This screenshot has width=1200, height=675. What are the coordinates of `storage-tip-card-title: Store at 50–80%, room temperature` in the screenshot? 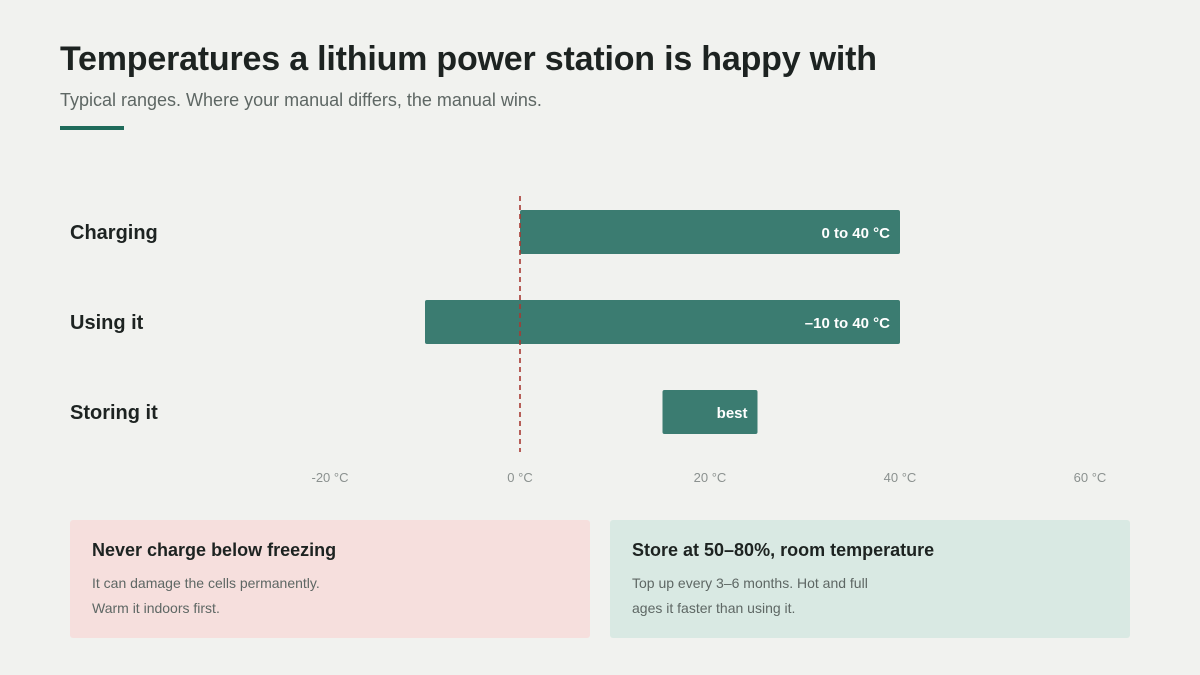 It's located at (783, 550).